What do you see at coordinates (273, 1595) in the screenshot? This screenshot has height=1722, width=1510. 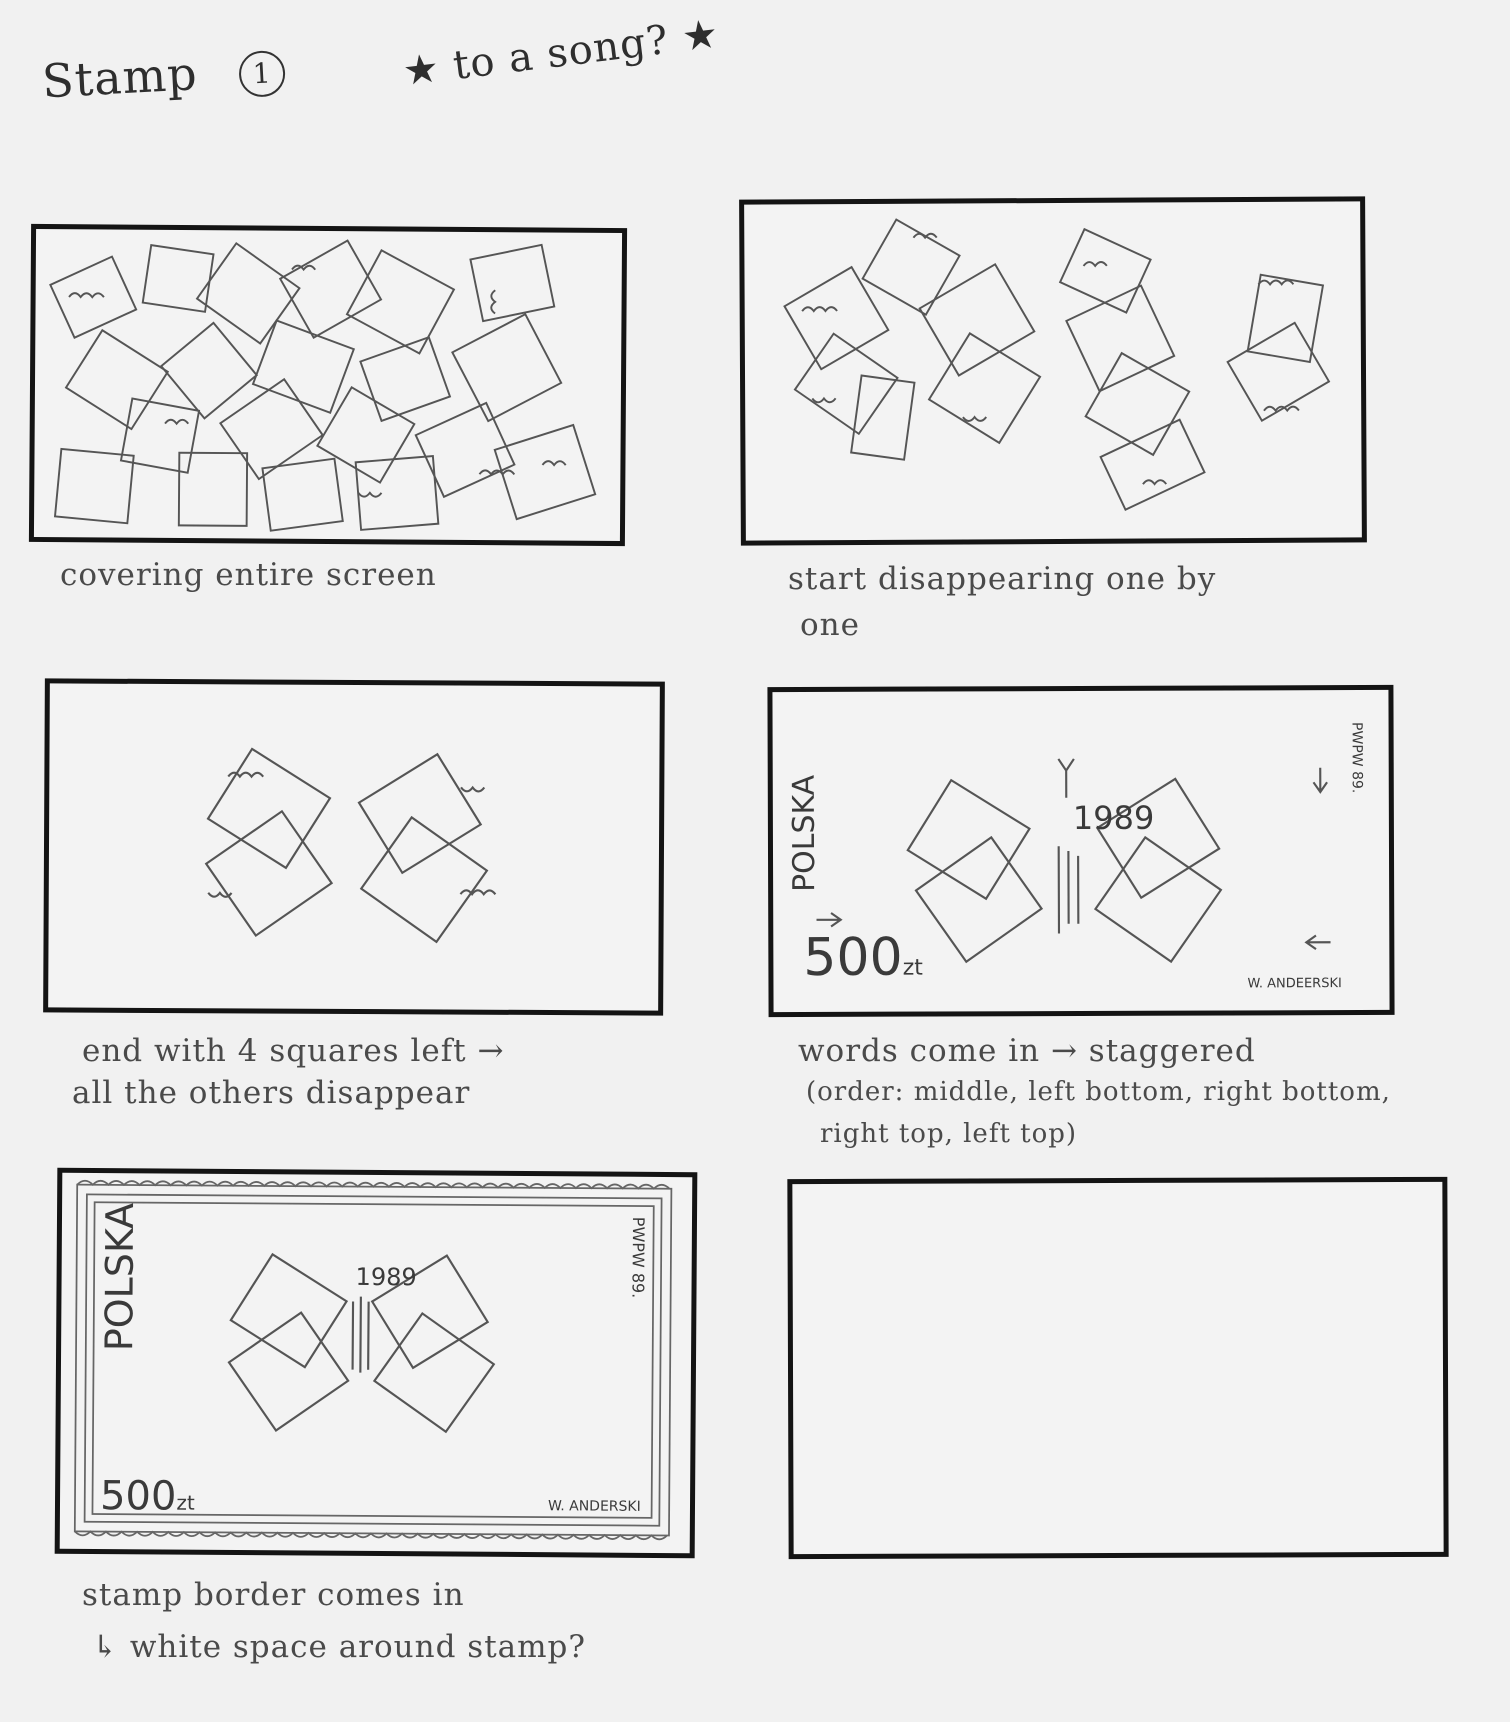 I see `panel-5-caption-line-1: stamp border comes in` at bounding box center [273, 1595].